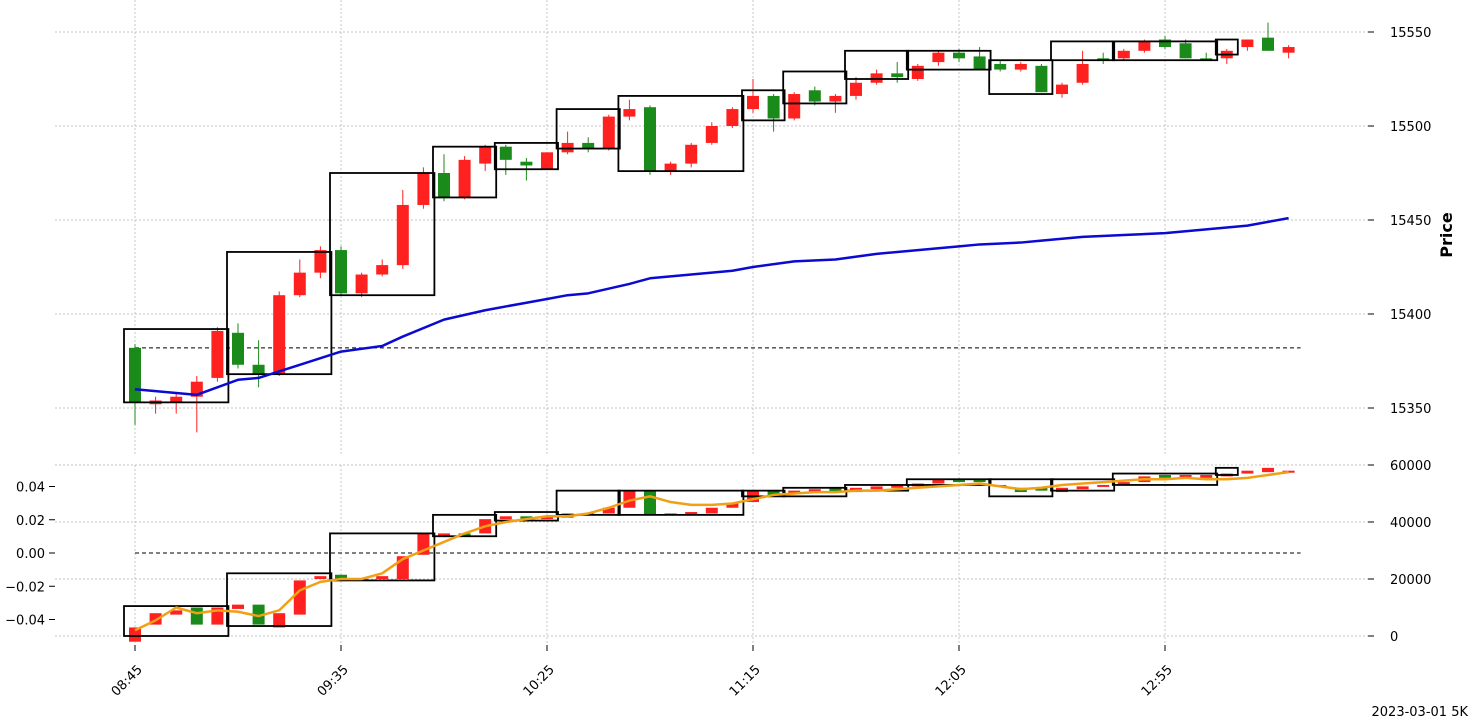 The height and width of the screenshot is (721, 1472). What do you see at coordinates (333, 681) in the screenshot?
I see `x-tick-label: 09:35` at bounding box center [333, 681].